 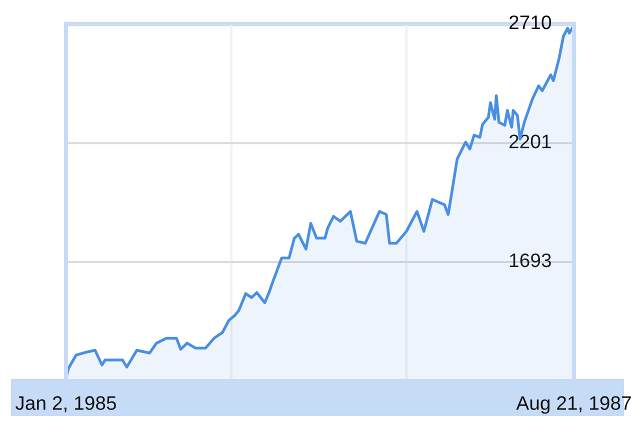 I want to click on y-tick-label: 1693, so click(x=530, y=260).